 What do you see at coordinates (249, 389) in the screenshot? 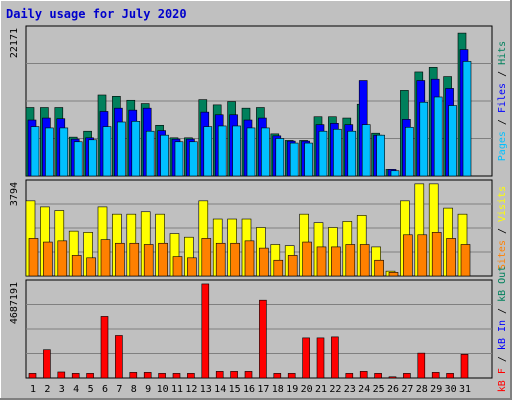
I see `day-tick-label: 16` at bounding box center [249, 389].